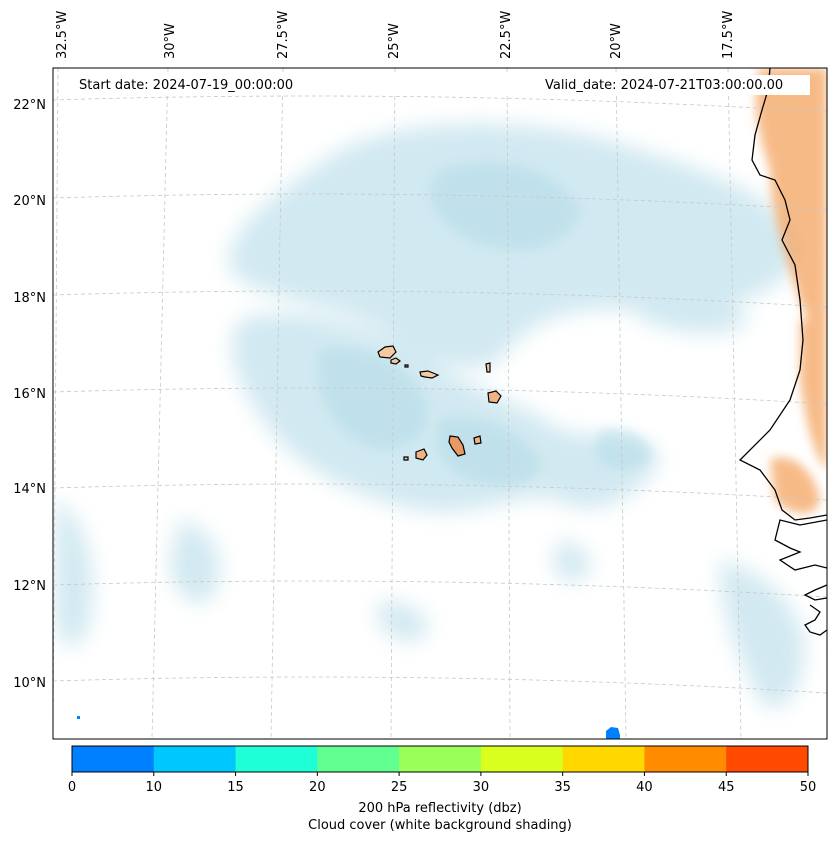 The image size is (837, 843). What do you see at coordinates (440, 808) in the screenshot?
I see `colorbar-label: 200 hPa reflectivity (dbz)` at bounding box center [440, 808].